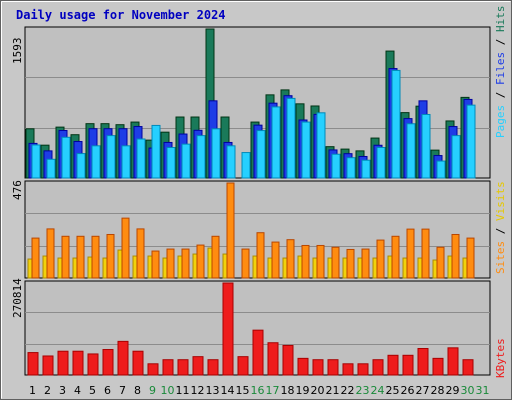  I want to click on day-label-18: 18, so click(288, 390).